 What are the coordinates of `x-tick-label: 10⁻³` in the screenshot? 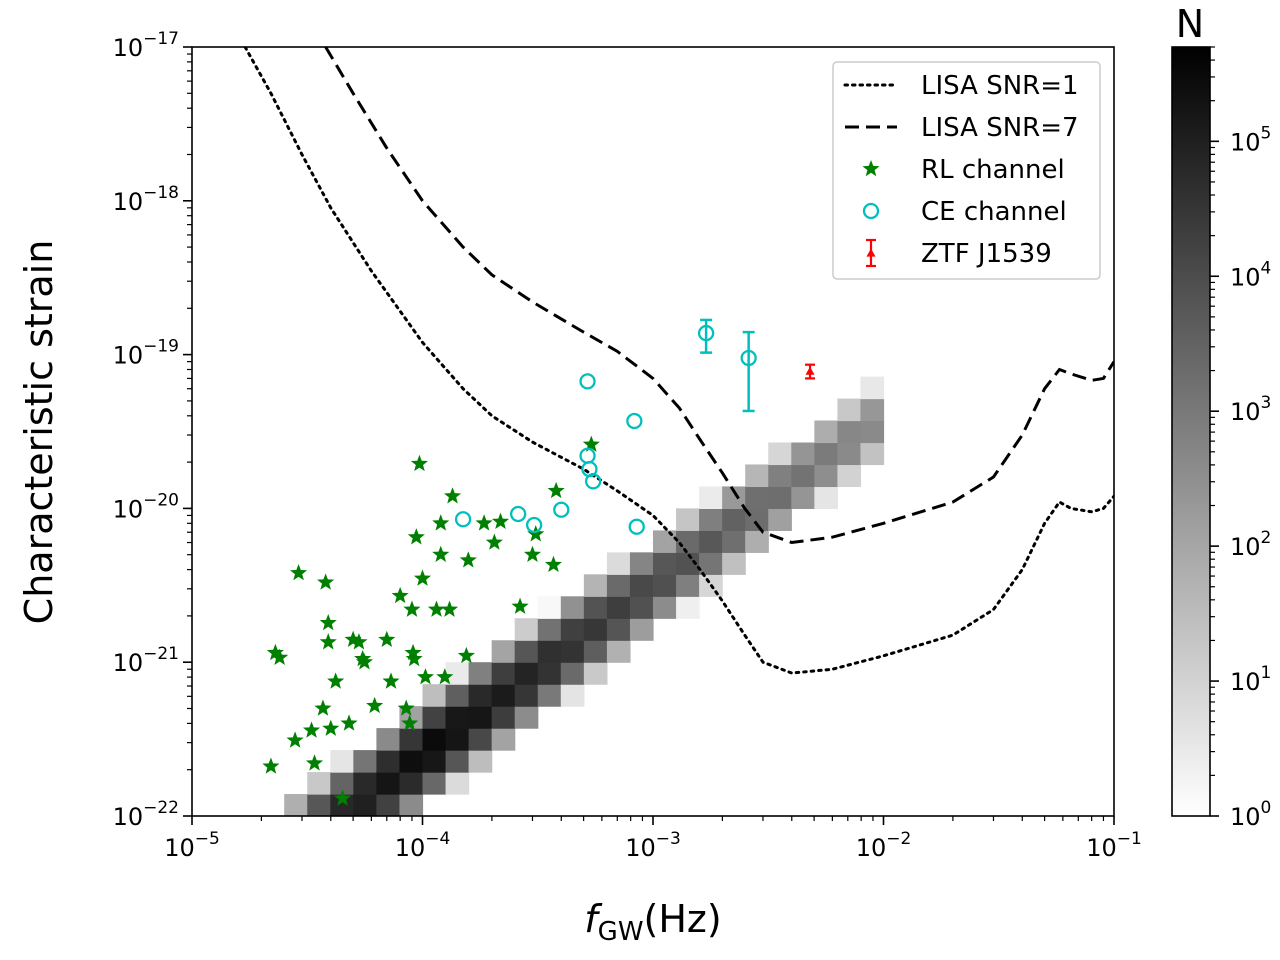 It's located at (653, 845).